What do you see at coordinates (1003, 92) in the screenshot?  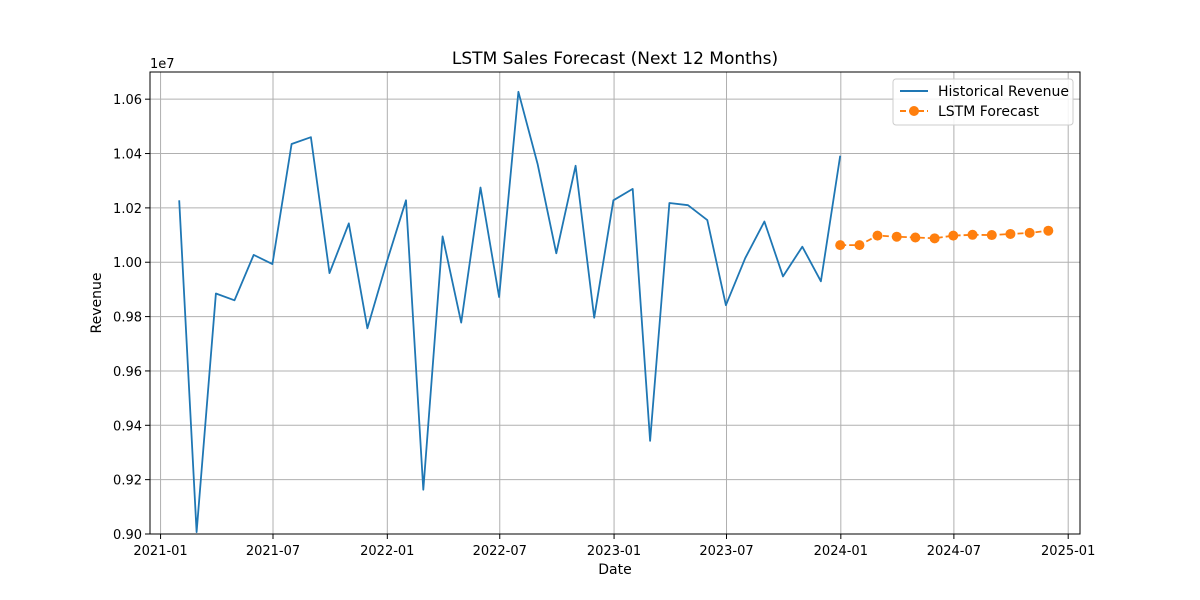 I see `legend-label-historical: Historical Revenue` at bounding box center [1003, 92].